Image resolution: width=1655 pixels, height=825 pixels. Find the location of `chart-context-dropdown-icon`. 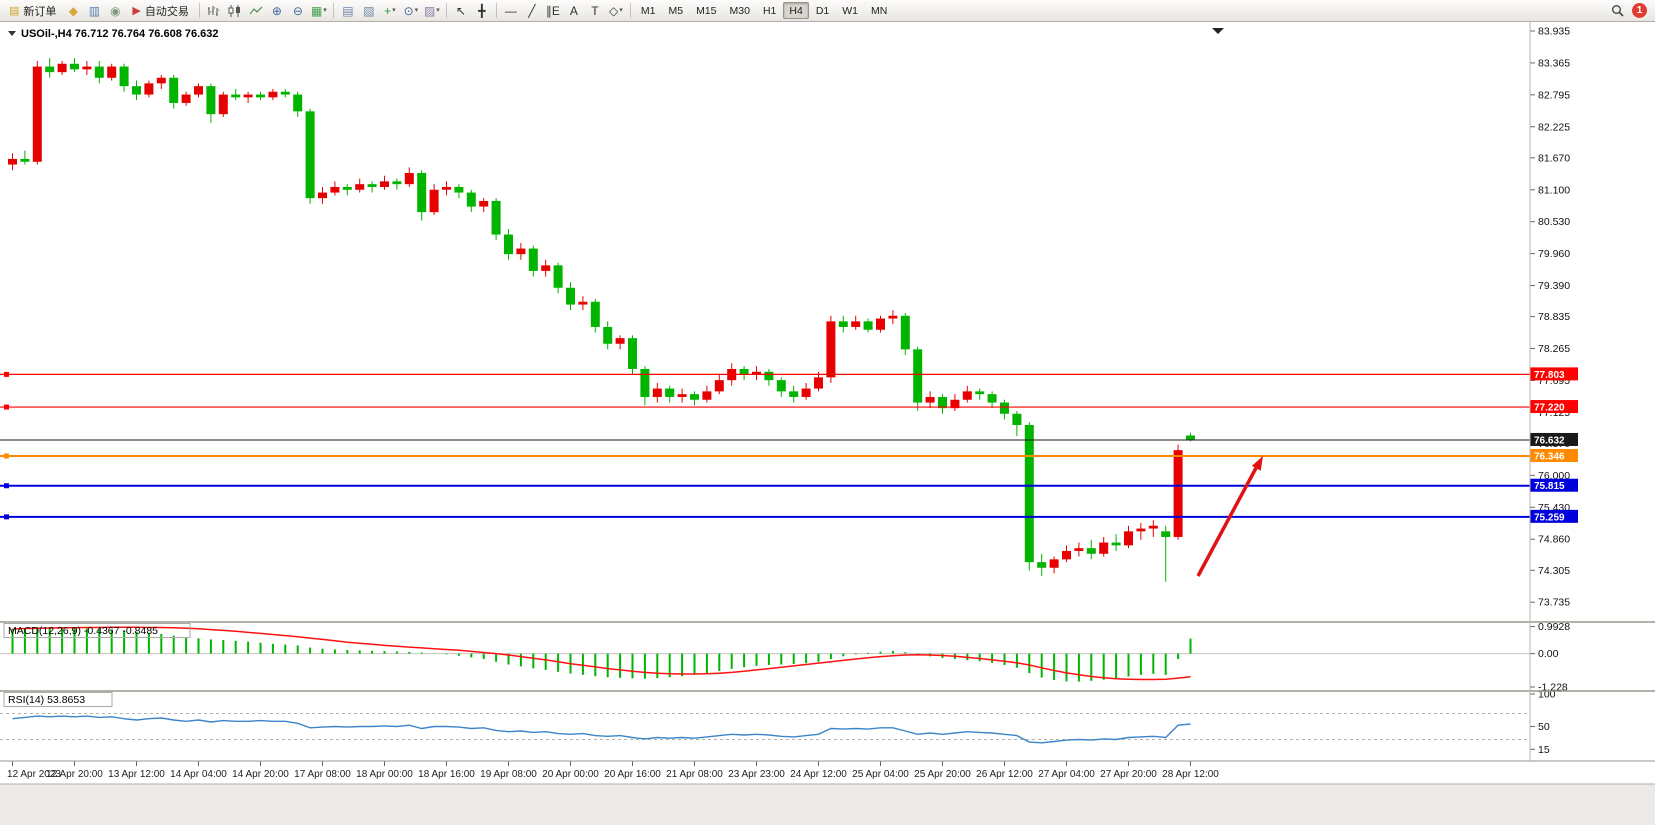

chart-context-dropdown-icon is located at coordinates (12, 33).